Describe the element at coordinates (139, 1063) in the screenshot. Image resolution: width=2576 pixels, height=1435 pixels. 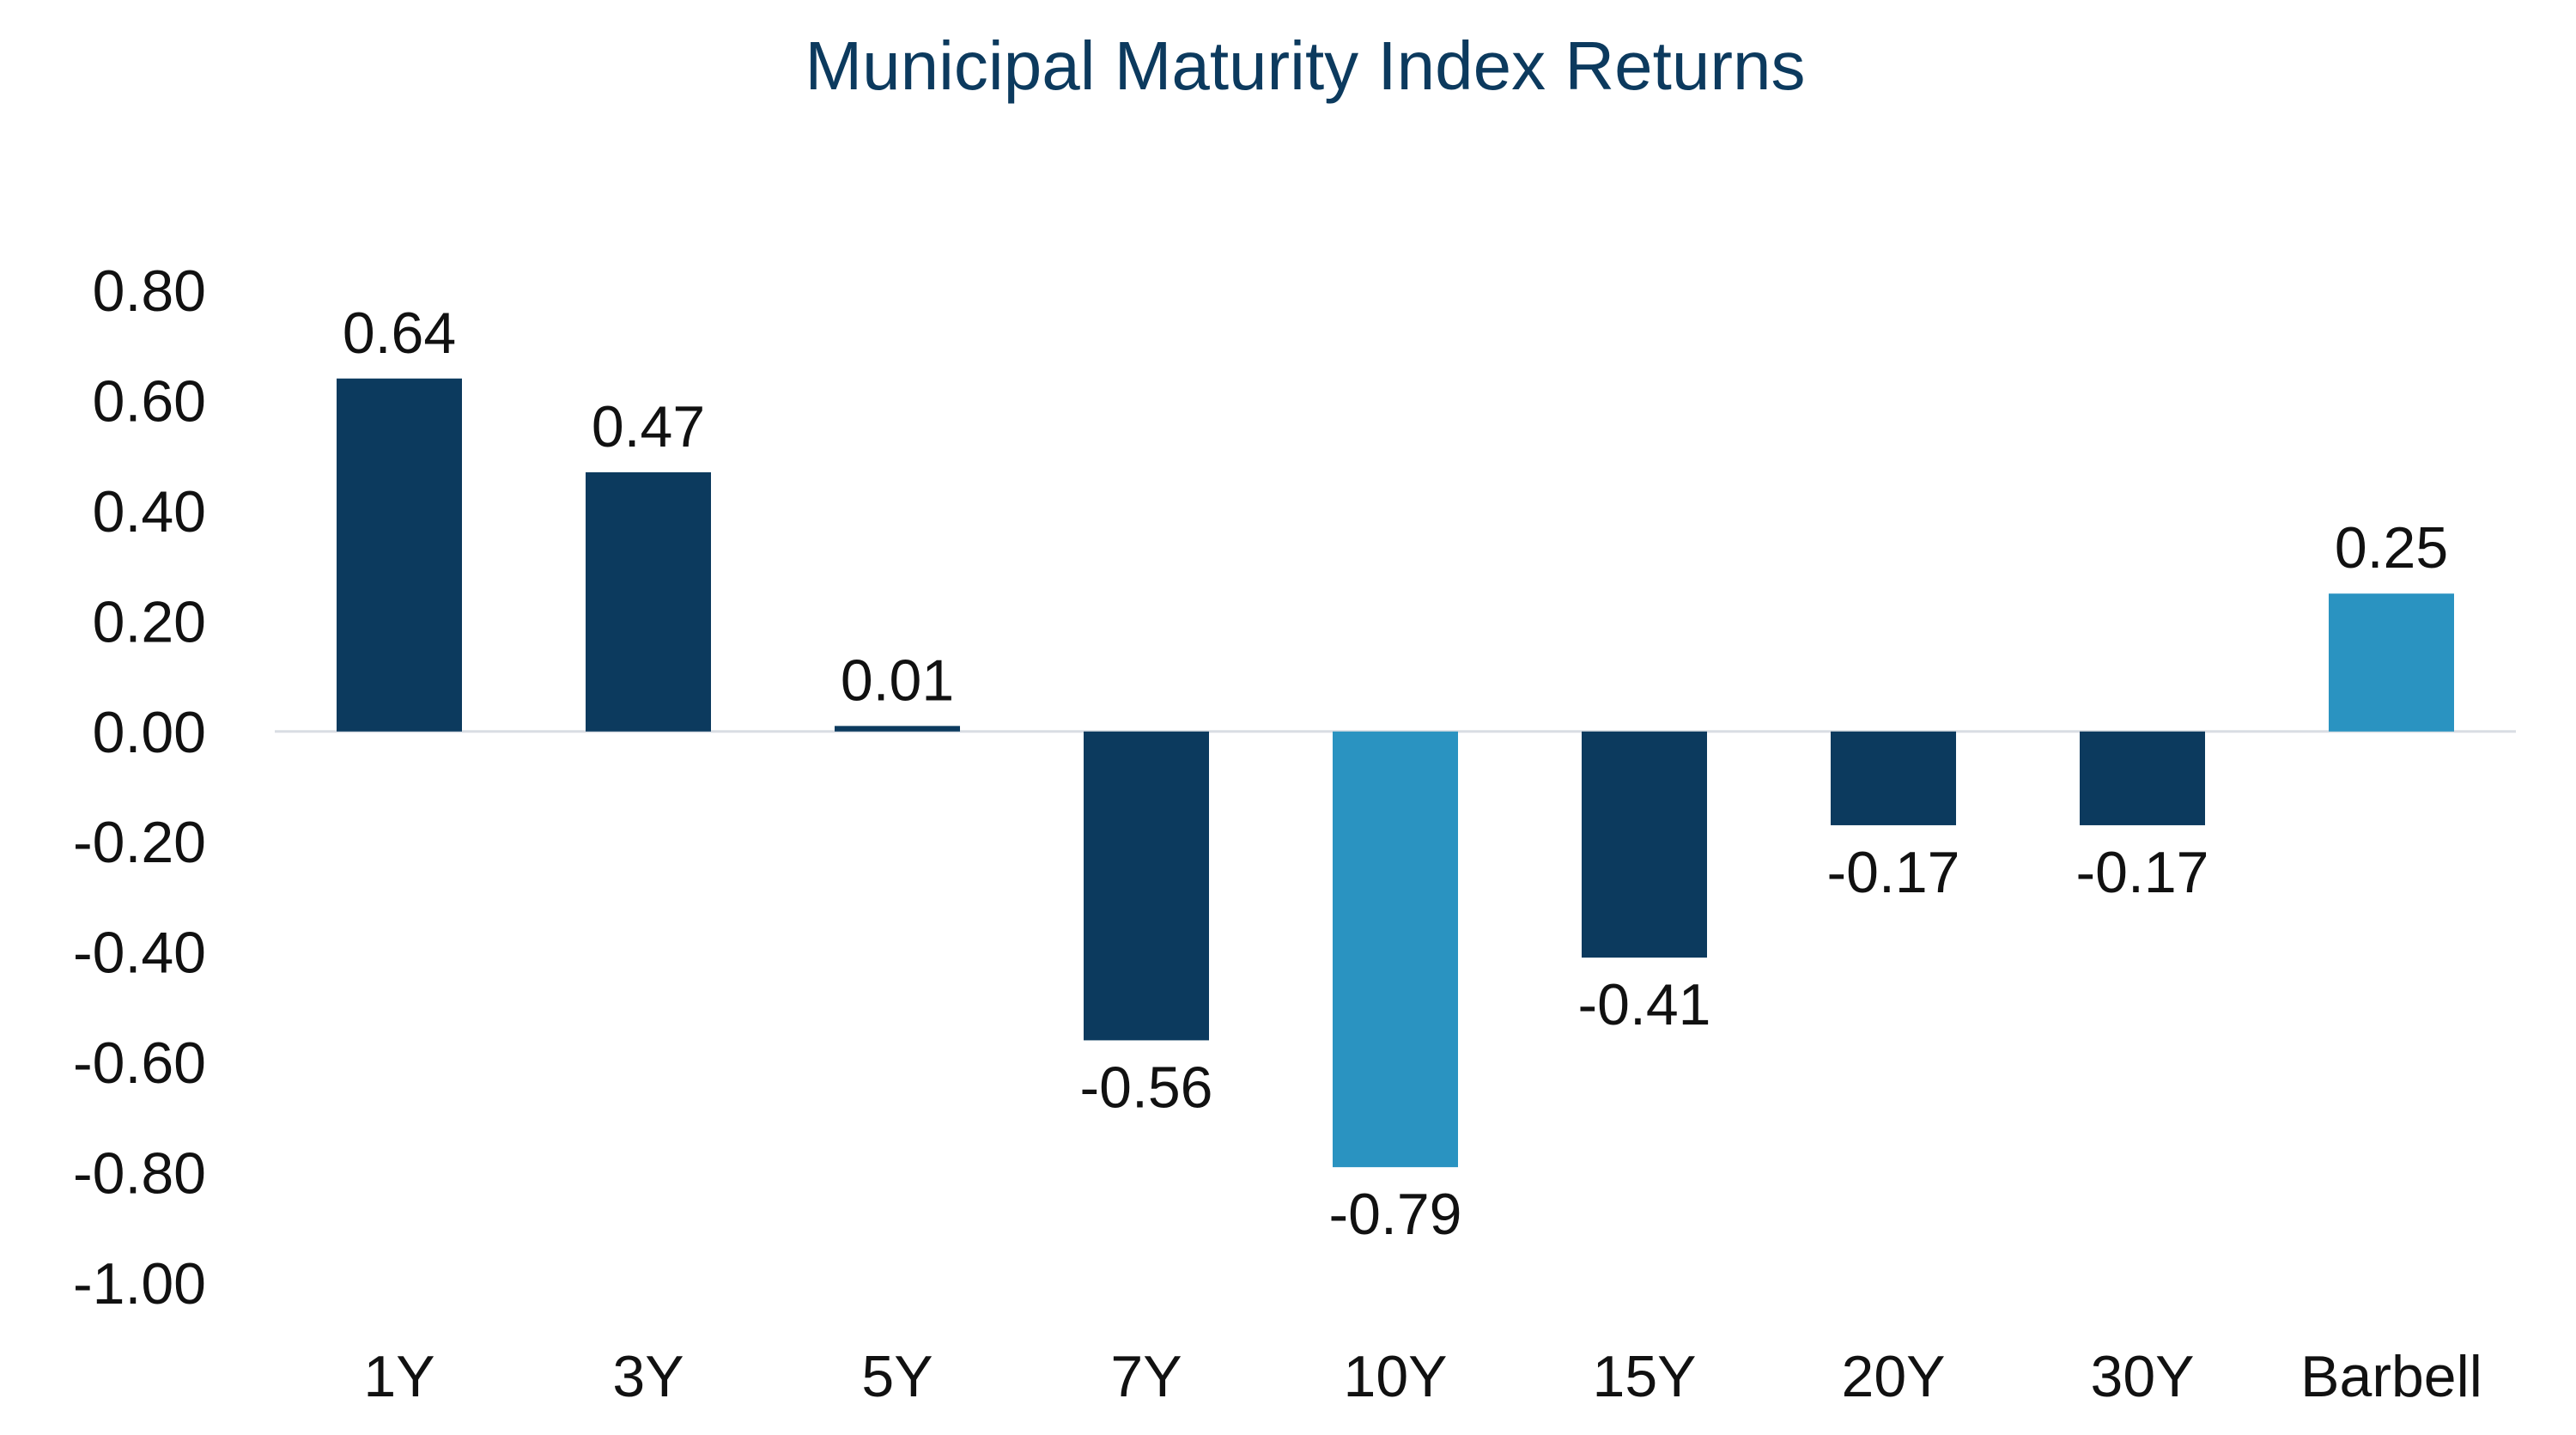
I see `y-tick-label: -0.60` at that location.